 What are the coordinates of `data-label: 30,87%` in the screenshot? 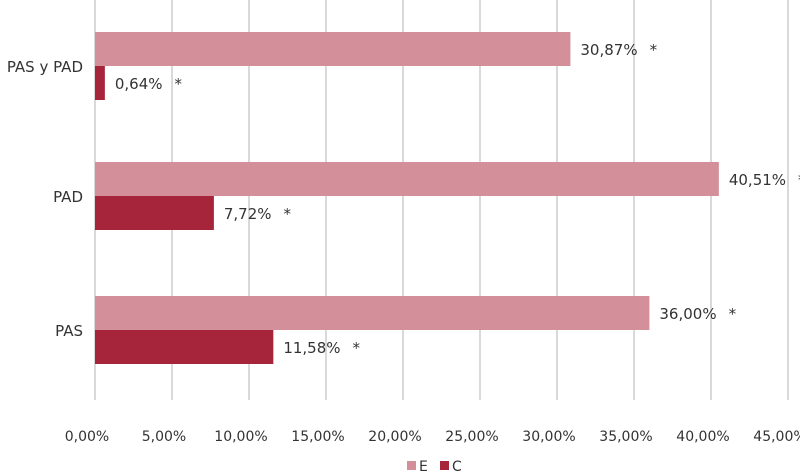 It's located at (608, 50).